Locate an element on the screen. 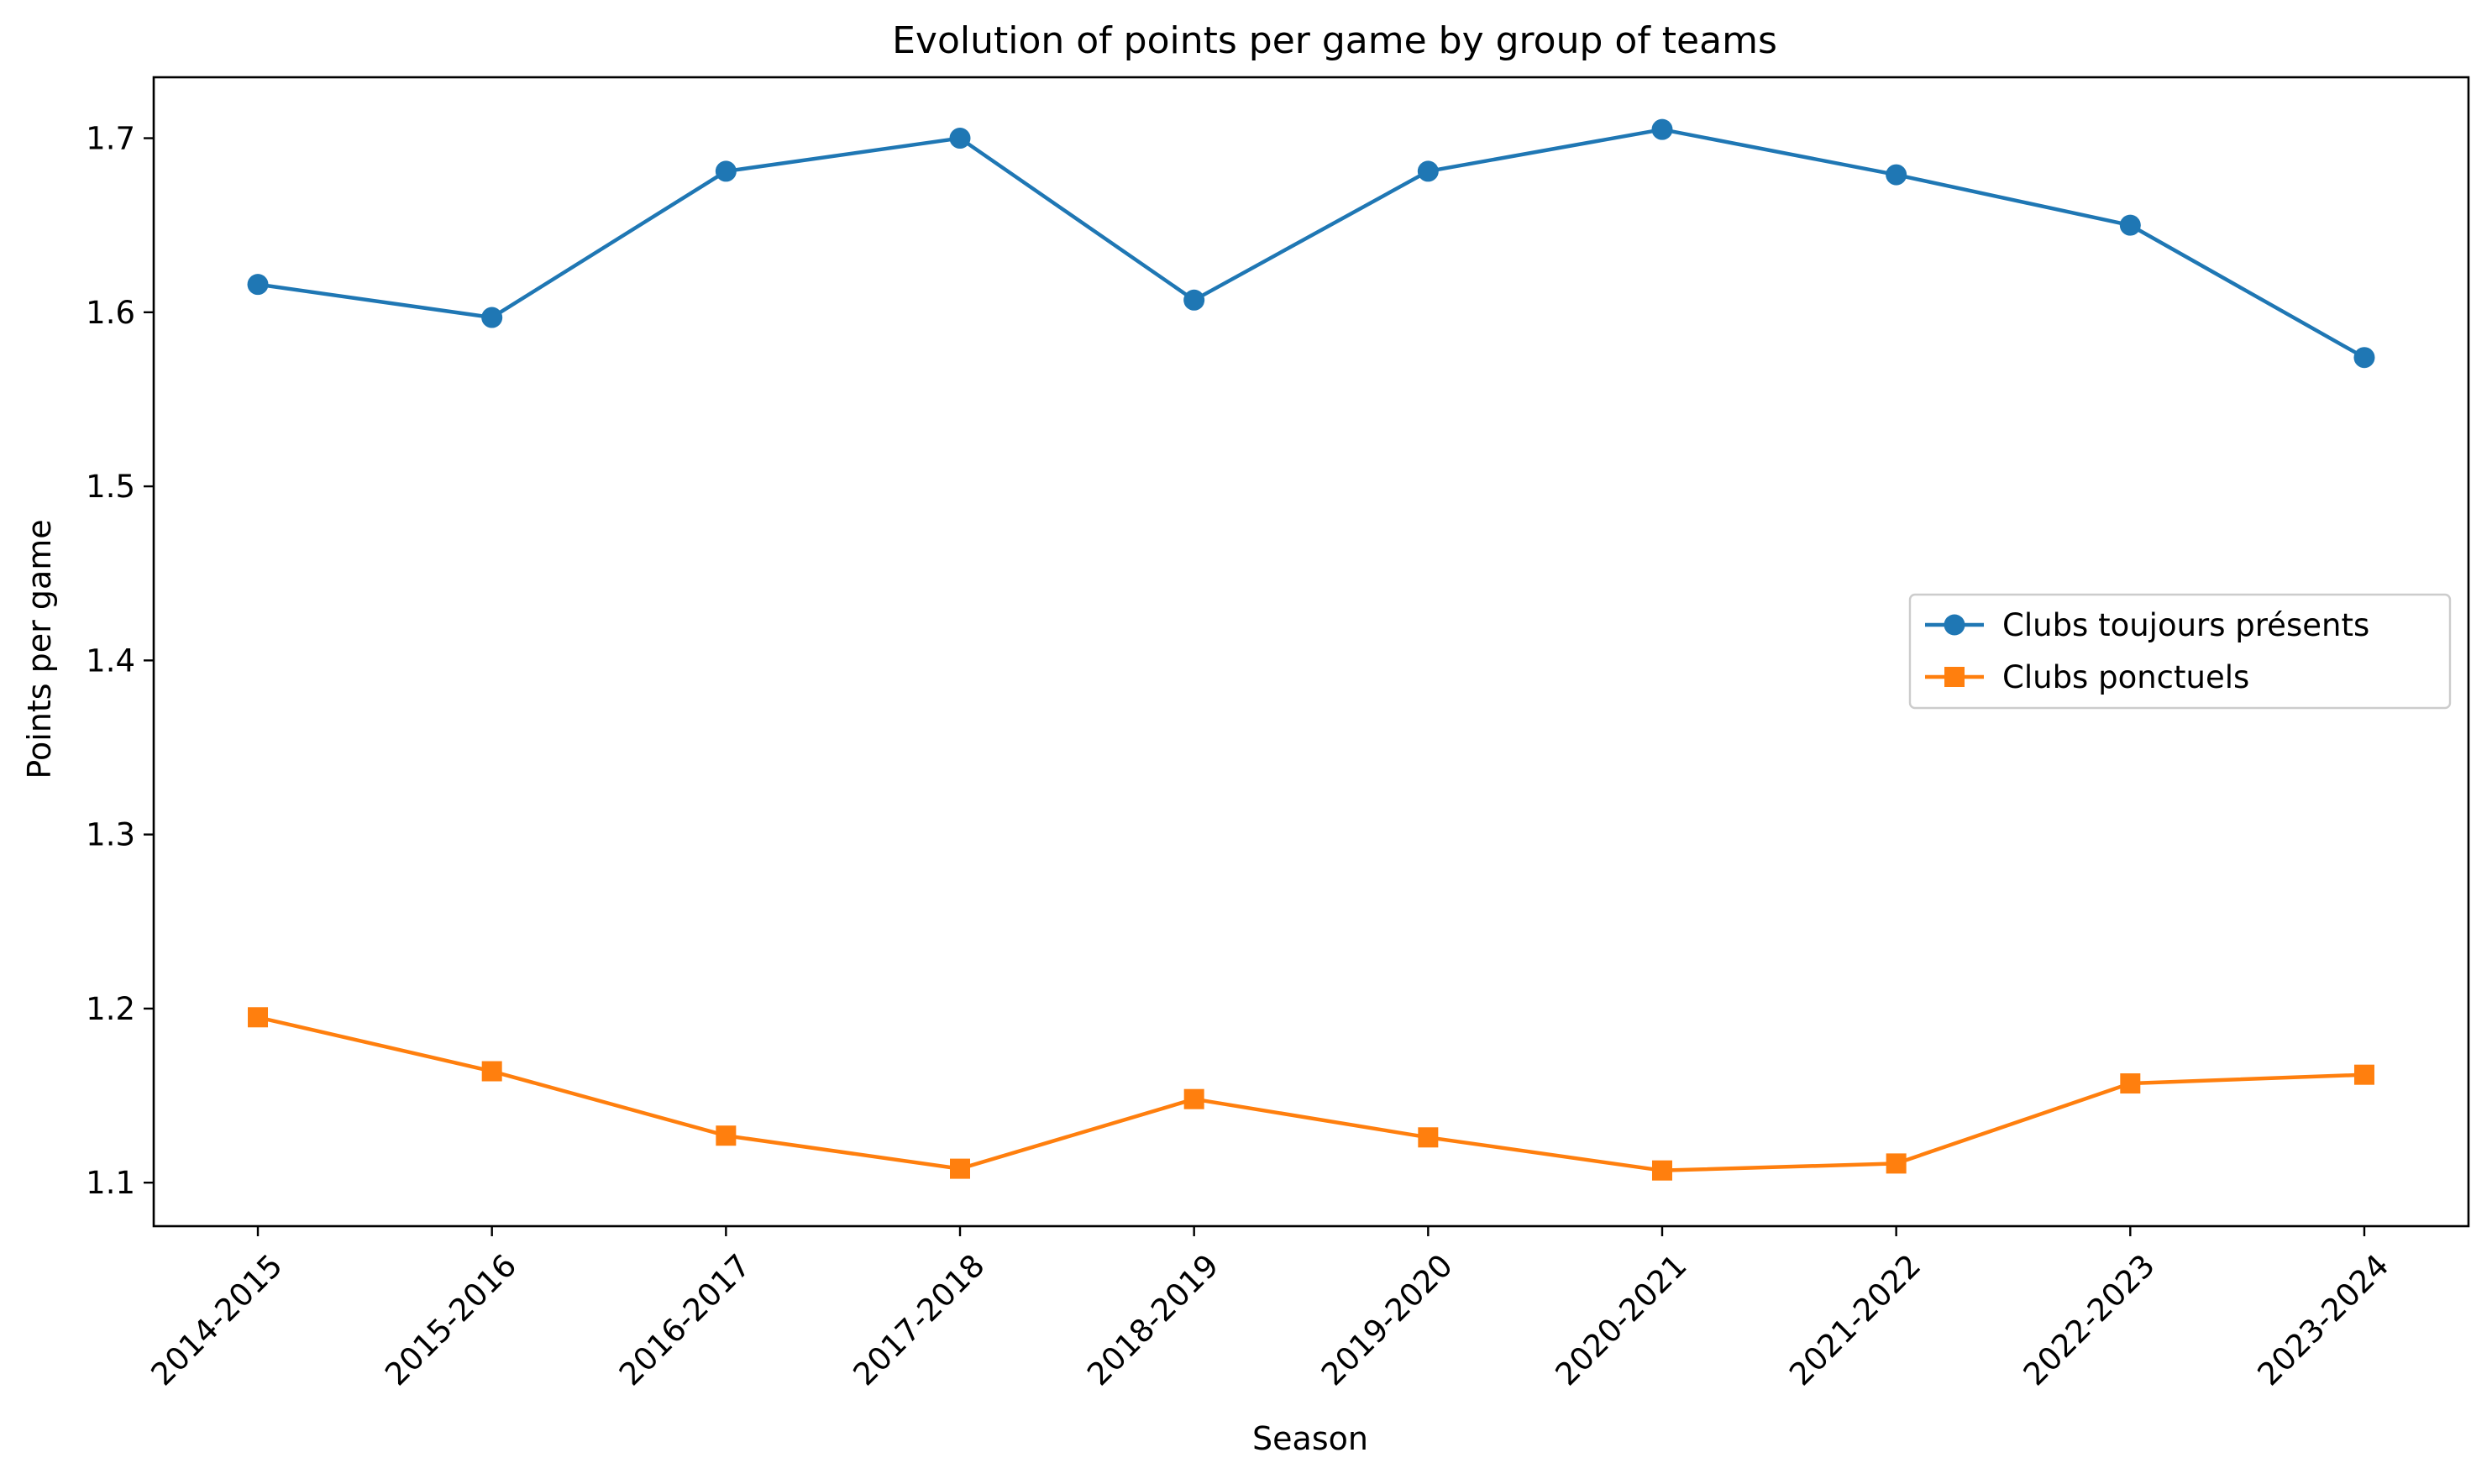 This screenshot has width=2492, height=1484. y-tick-label: 1.1 is located at coordinates (111, 1183).